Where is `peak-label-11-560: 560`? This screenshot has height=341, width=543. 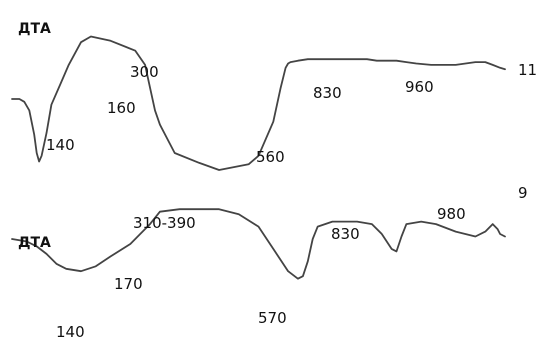 peak-label-11-560: 560 is located at coordinates (270, 157).